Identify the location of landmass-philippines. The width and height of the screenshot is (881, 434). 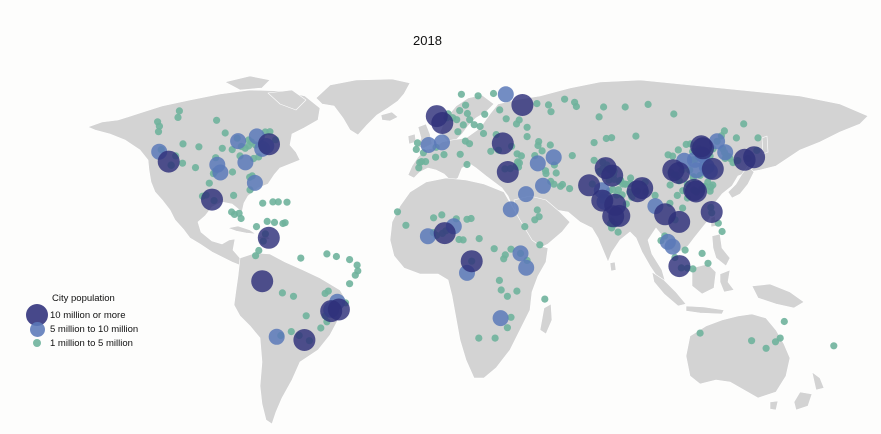
(721, 250).